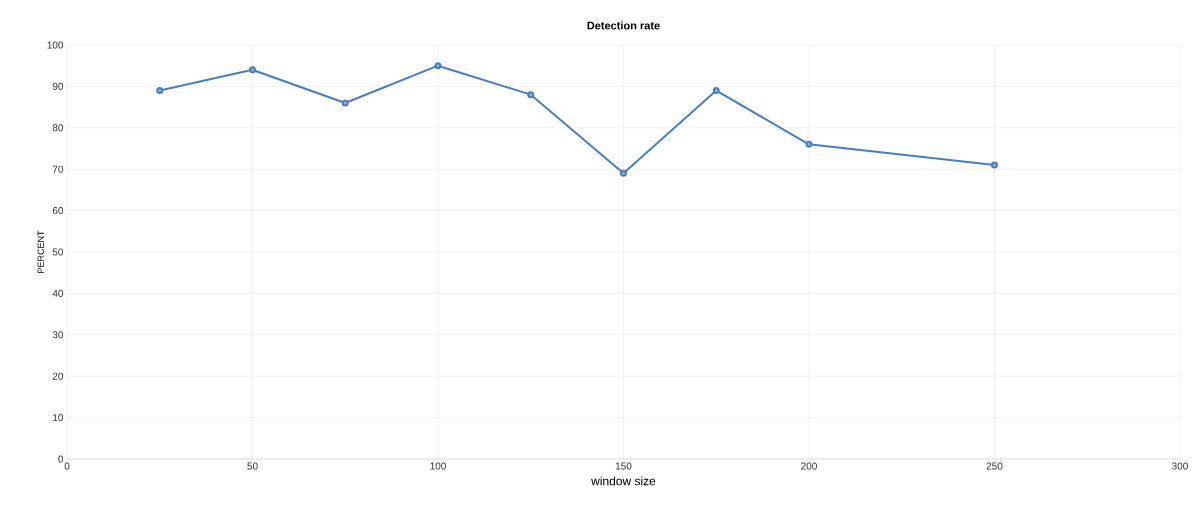 The height and width of the screenshot is (510, 1200). I want to click on y-tick-label: 20, so click(58, 376).